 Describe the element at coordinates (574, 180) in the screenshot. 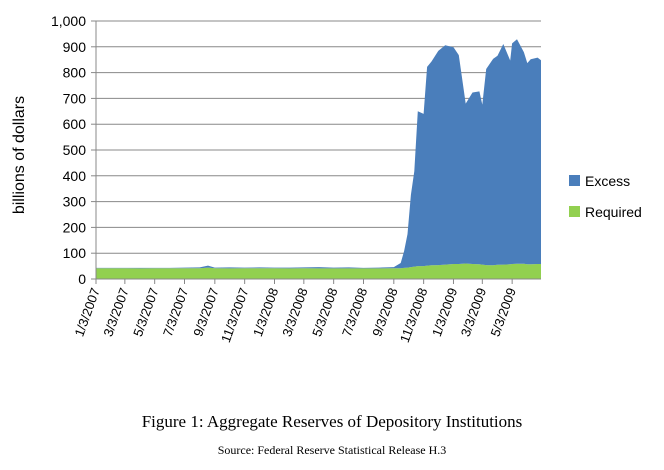

I see `legend-swatch-excess` at that location.